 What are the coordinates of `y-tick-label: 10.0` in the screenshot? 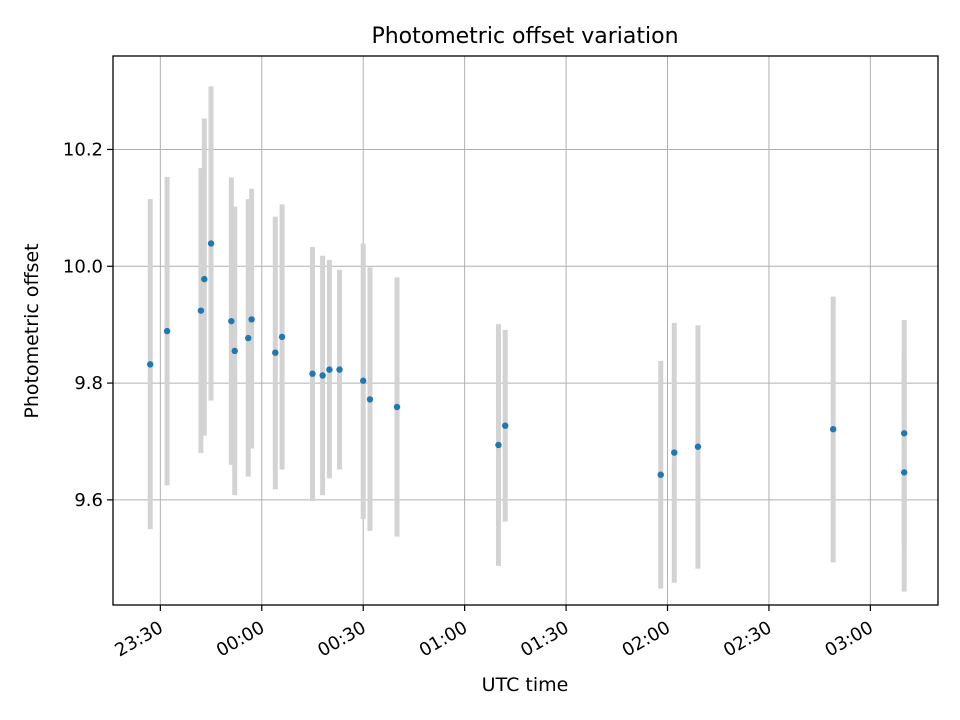 It's located at (83, 266).